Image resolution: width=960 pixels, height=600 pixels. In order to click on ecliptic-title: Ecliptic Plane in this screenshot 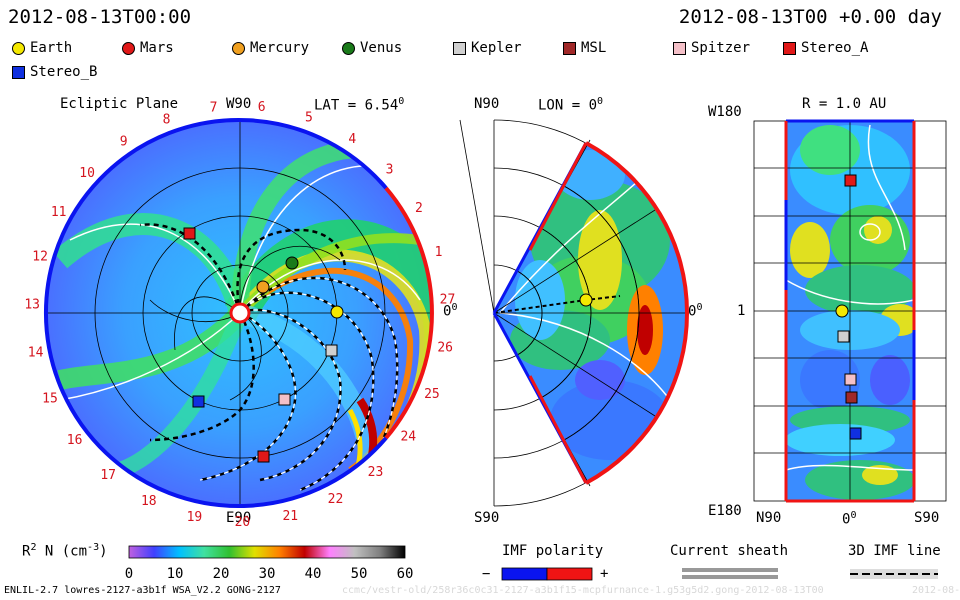, I will do `click(119, 104)`.